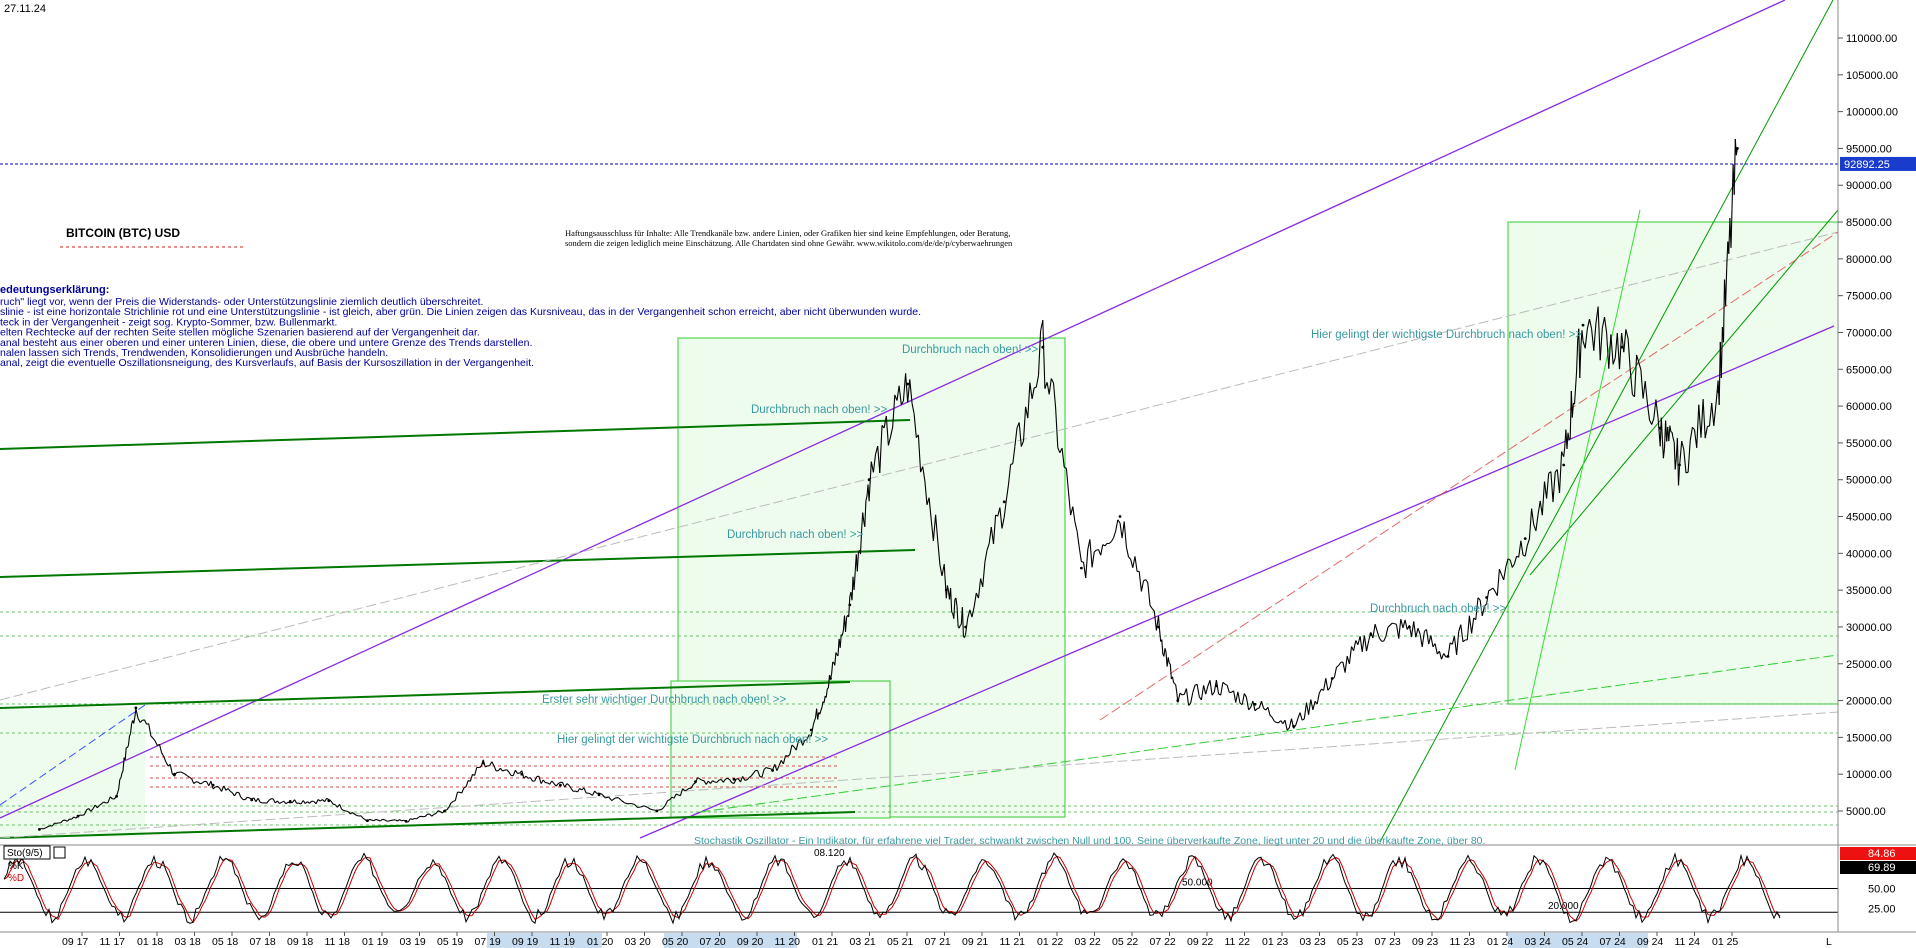 The height and width of the screenshot is (948, 1916). Describe the element at coordinates (1866, 812) in the screenshot. I see `y-tick-label: 5000.00` at that location.